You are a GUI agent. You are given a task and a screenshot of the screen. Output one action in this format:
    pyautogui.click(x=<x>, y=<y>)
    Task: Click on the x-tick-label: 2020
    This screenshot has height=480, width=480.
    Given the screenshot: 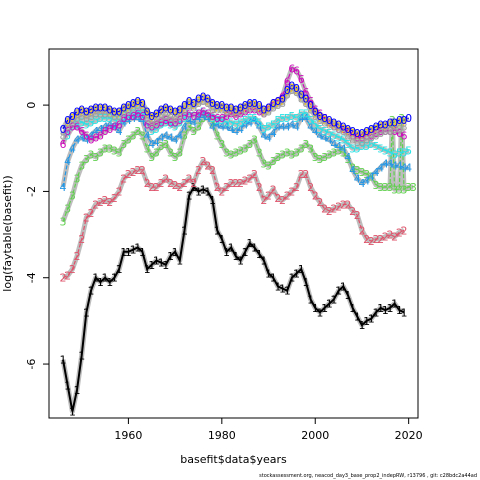 What is the action you would take?
    pyautogui.click(x=409, y=435)
    